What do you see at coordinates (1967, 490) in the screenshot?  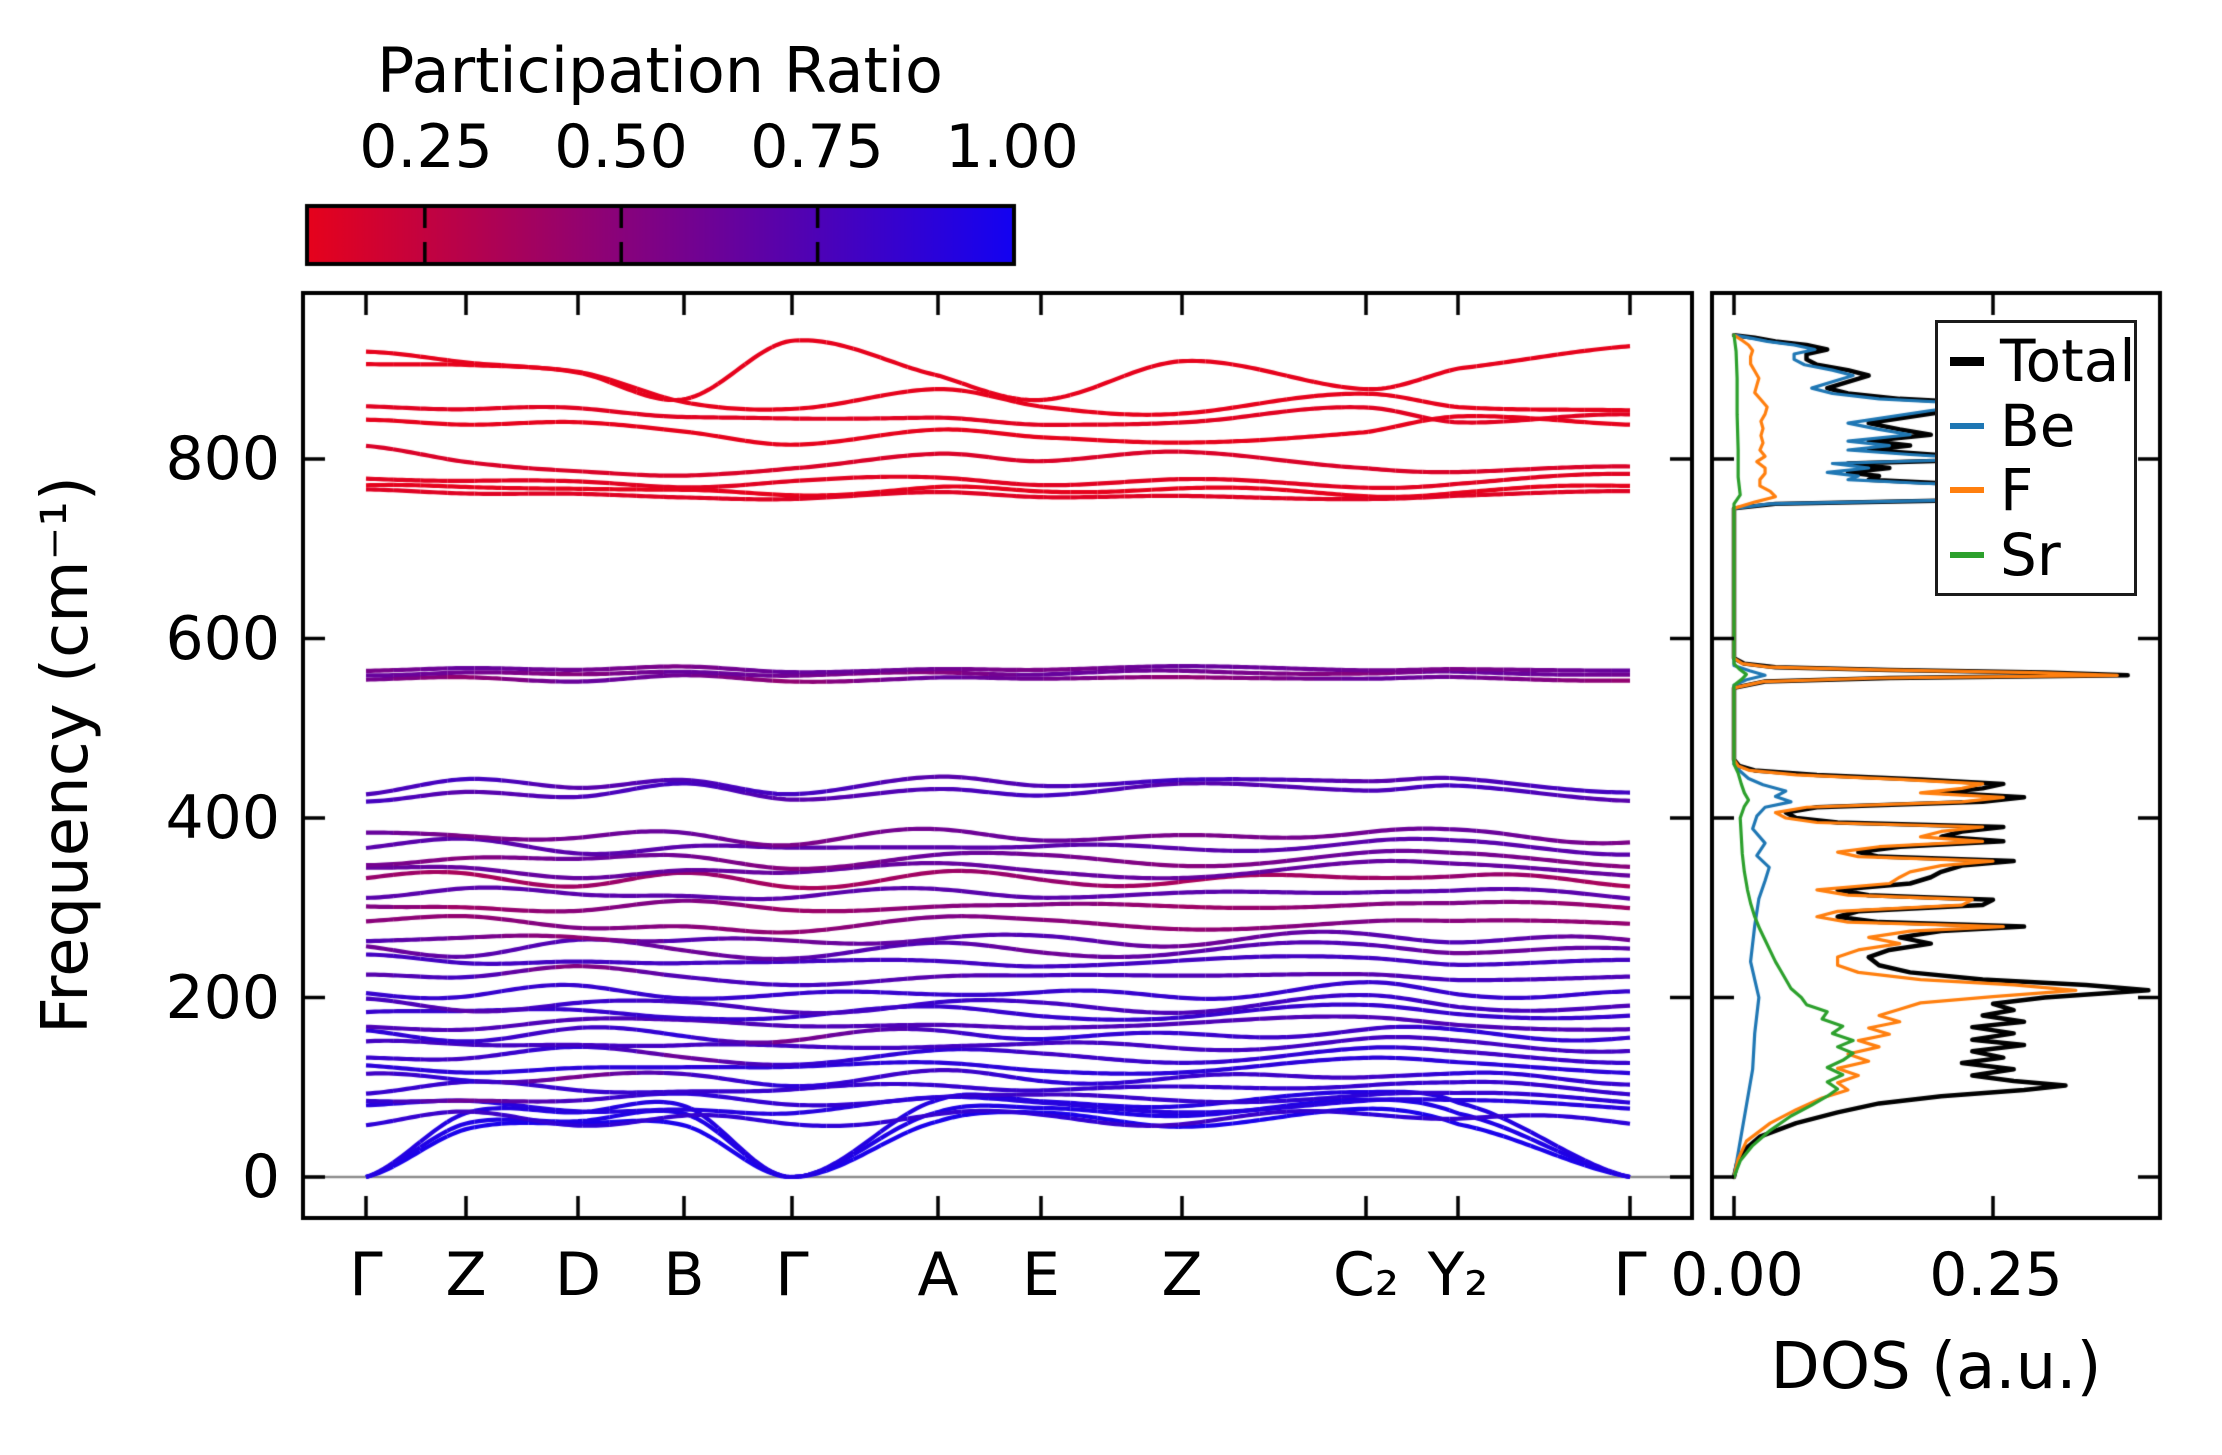 I see `f-line-swatch` at bounding box center [1967, 490].